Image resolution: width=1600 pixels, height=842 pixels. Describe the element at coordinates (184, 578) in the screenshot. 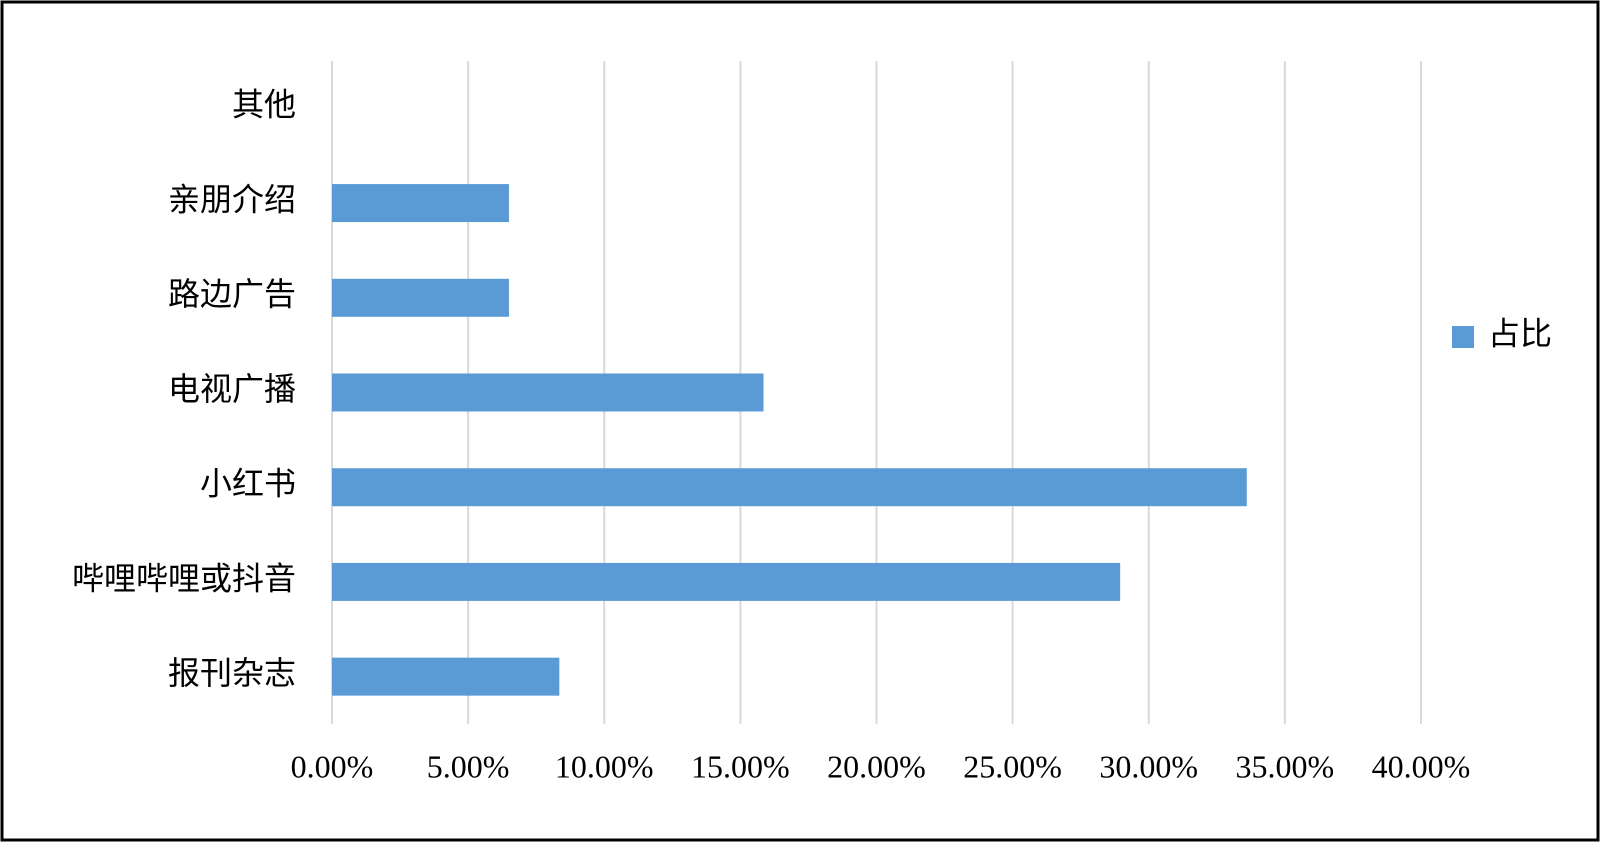

I see `y-tick-label: 哔哩哔哩或抖音` at that location.